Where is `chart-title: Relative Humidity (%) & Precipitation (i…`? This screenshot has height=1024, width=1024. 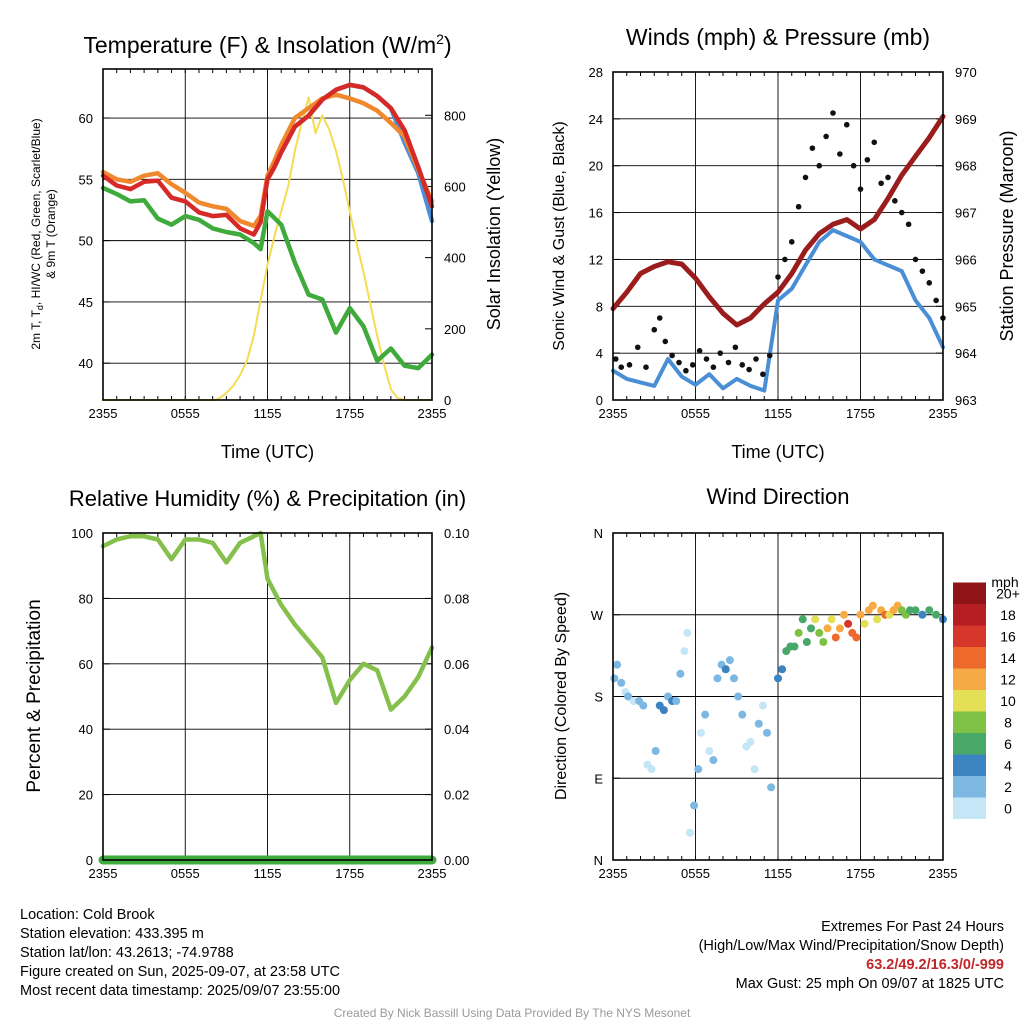
chart-title: Relative Humidity (%) & Precipitation (i… is located at coordinates (267, 498).